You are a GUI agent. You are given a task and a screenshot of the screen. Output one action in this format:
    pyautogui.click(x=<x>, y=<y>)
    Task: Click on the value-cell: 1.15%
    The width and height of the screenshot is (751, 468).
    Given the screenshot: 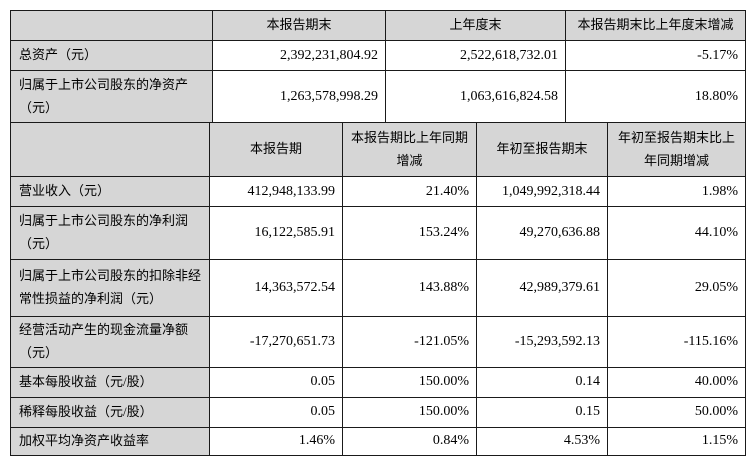 What is the action you would take?
    pyautogui.click(x=676, y=441)
    